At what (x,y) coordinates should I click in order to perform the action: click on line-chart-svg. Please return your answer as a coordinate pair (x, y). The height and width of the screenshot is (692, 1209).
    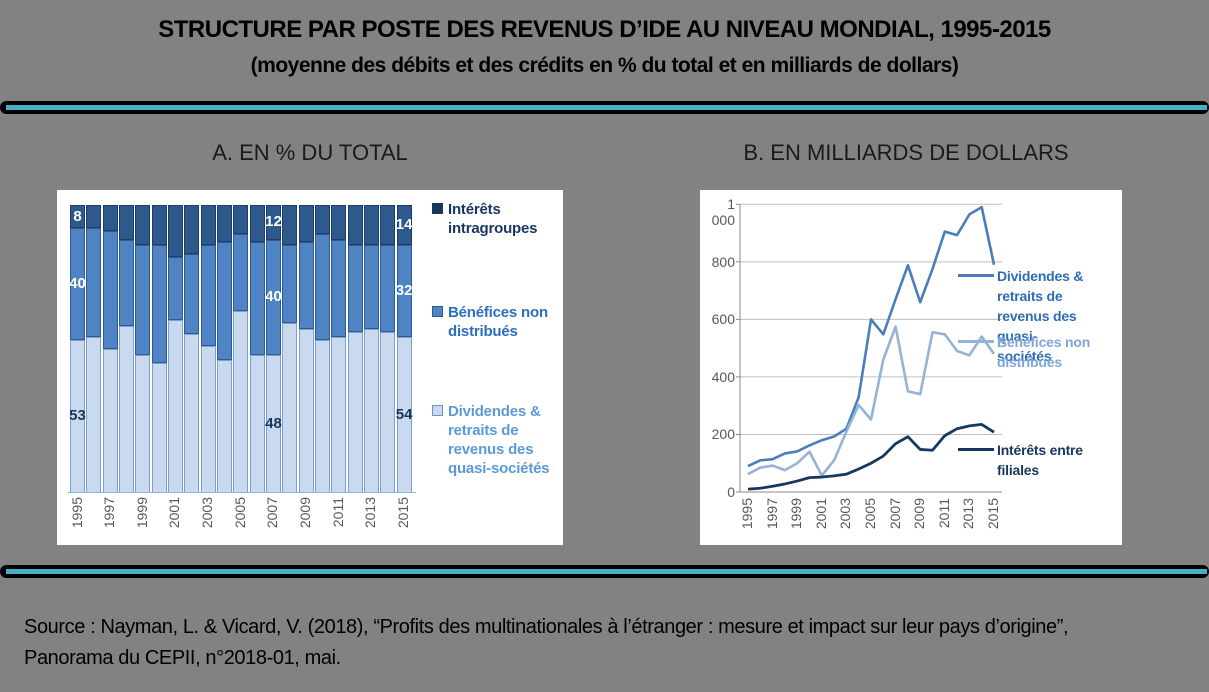
    Looking at the image, I should click on (869, 348).